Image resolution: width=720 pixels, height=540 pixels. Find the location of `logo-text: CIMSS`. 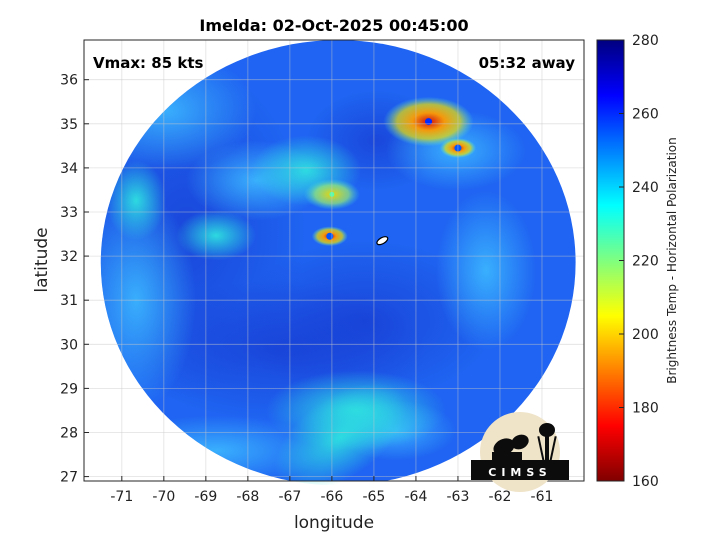

logo-text: CIMSS is located at coordinates (519, 472).